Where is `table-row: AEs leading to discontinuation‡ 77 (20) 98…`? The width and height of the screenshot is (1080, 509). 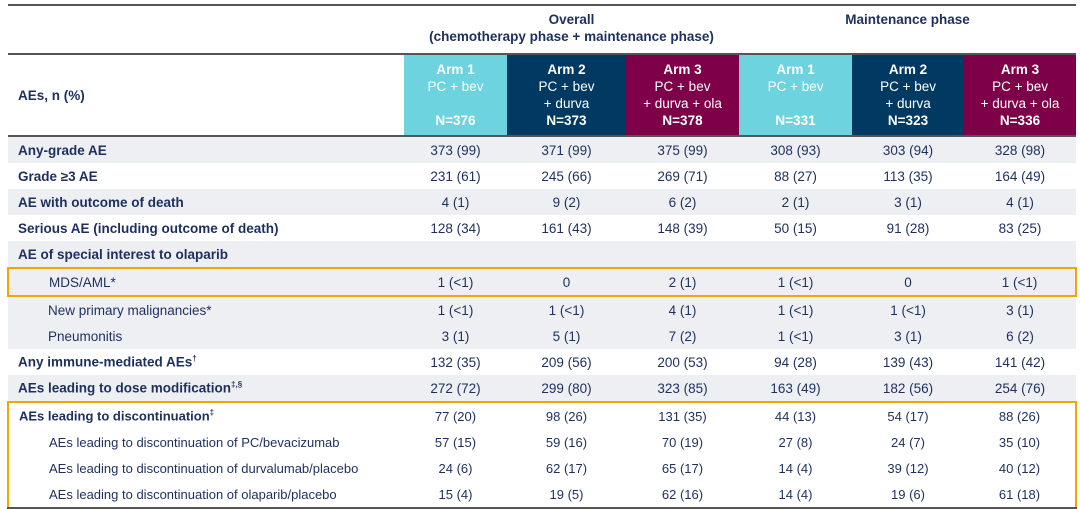
table-row: AEs leading to discontinuation‡ 77 (20) 98… is located at coordinates (542, 415).